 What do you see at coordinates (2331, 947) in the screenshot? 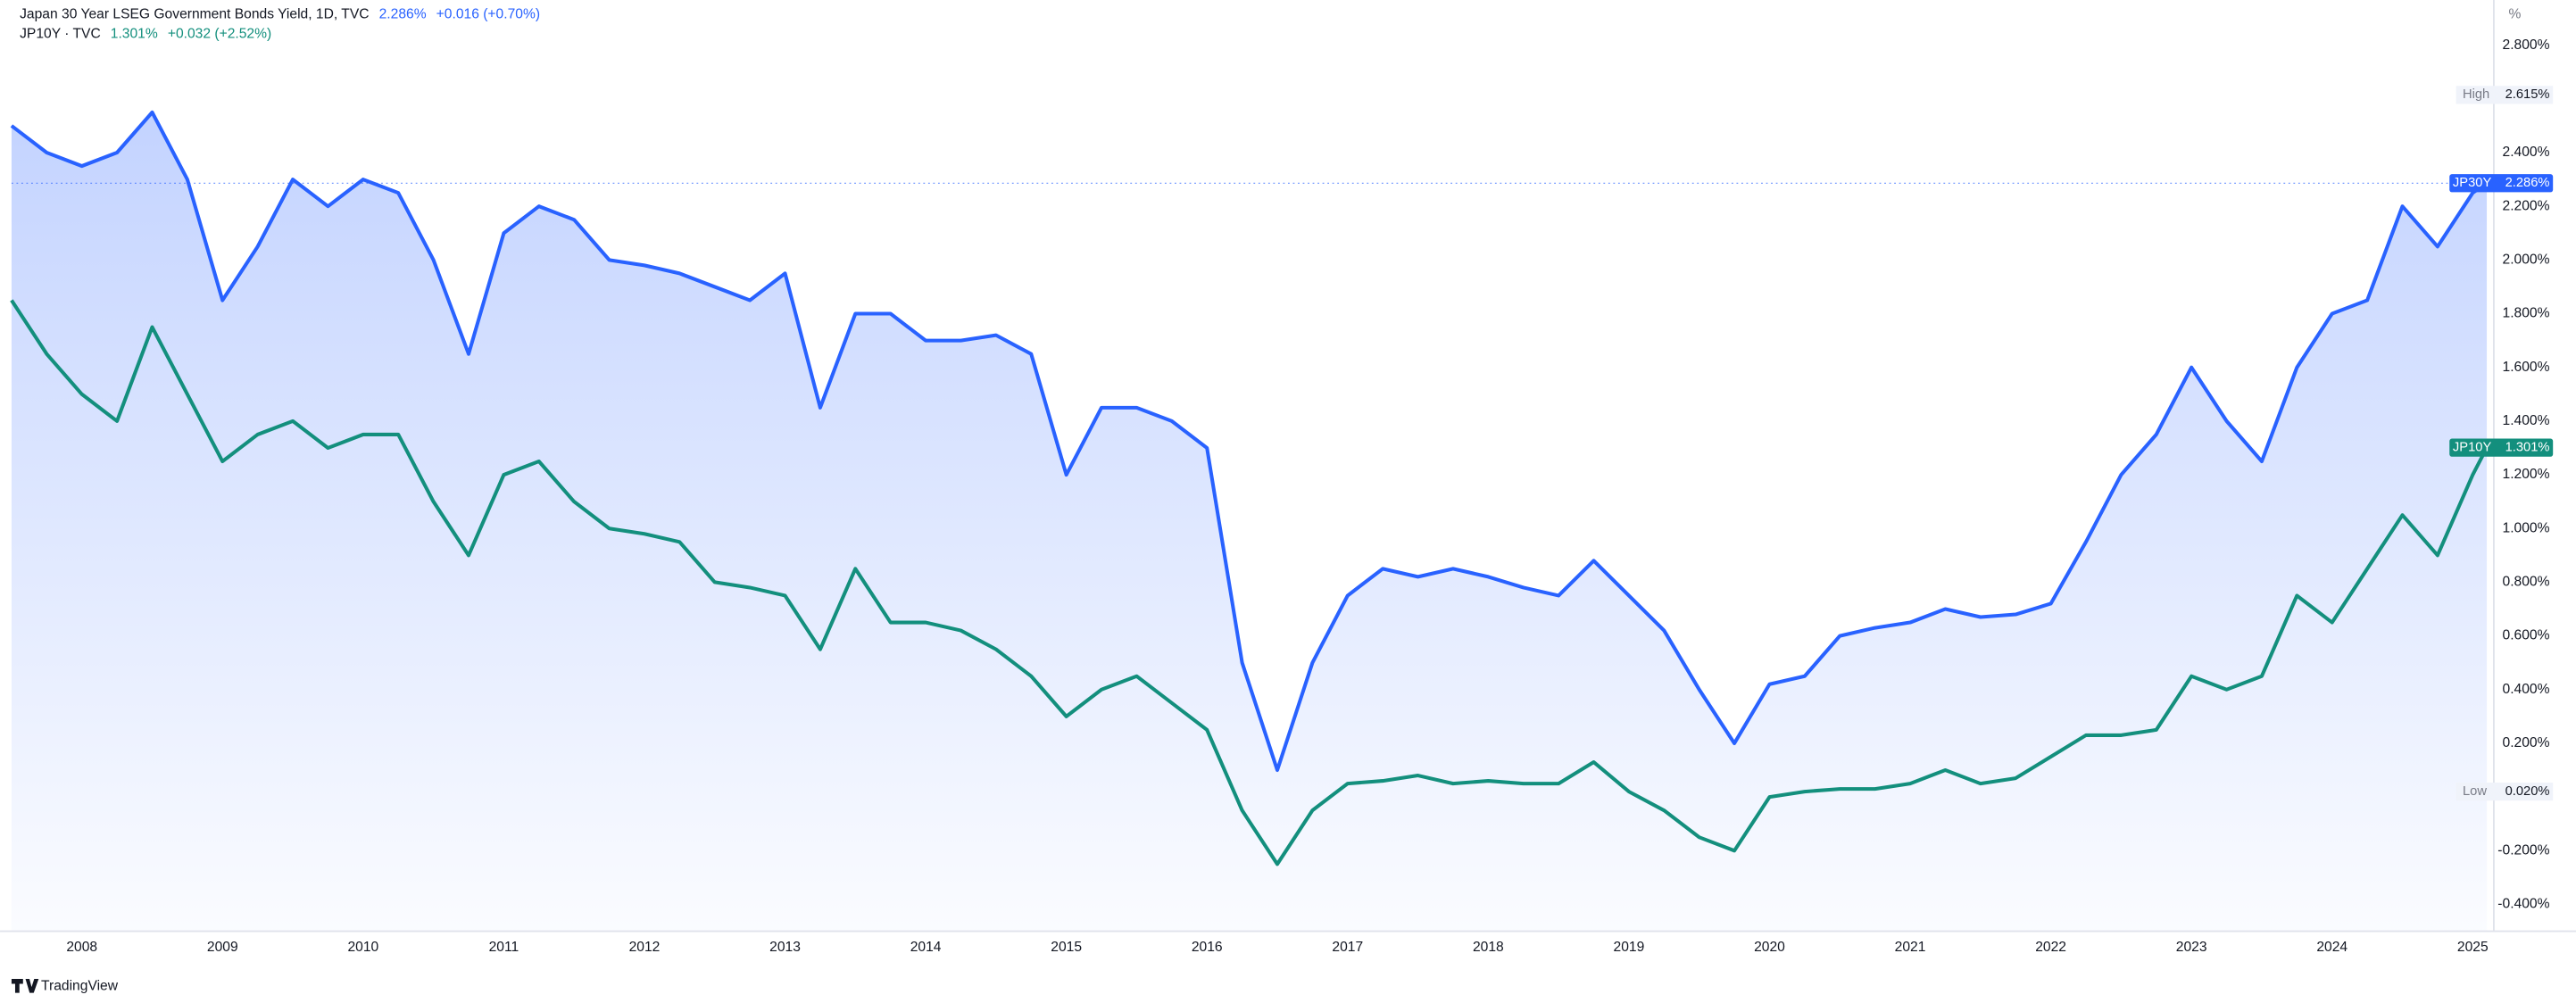
I see `x-tick-label: 2024` at bounding box center [2331, 947].